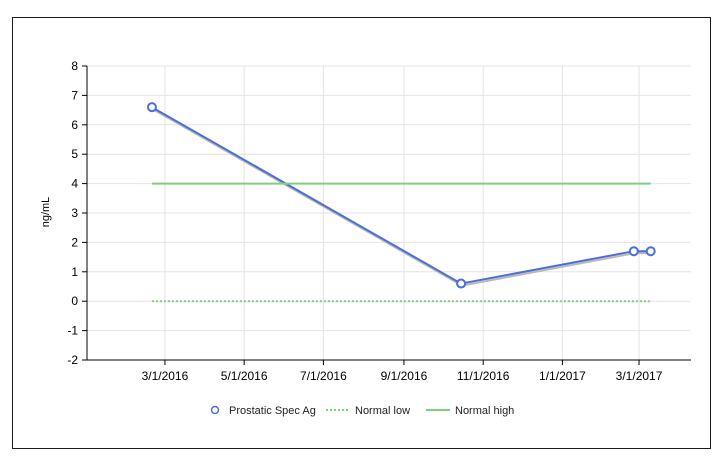 The width and height of the screenshot is (727, 467). What do you see at coordinates (74, 184) in the screenshot?
I see `y-tick-label: 4` at bounding box center [74, 184].